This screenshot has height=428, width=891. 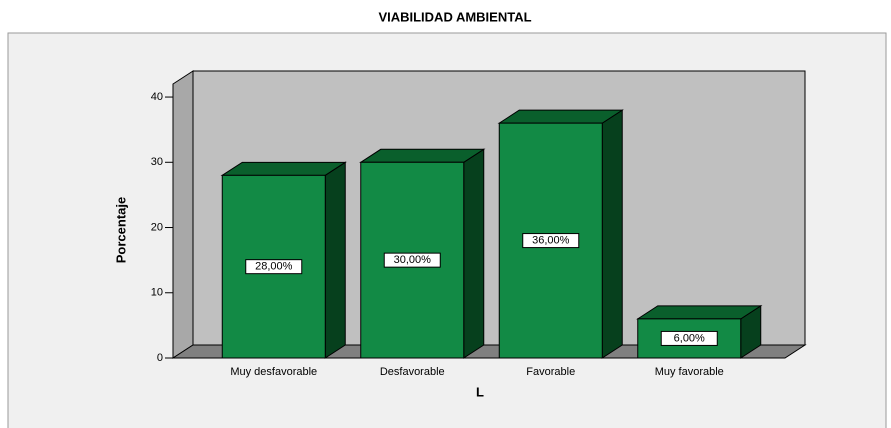 I want to click on value-label: 28,00%, so click(x=274, y=267).